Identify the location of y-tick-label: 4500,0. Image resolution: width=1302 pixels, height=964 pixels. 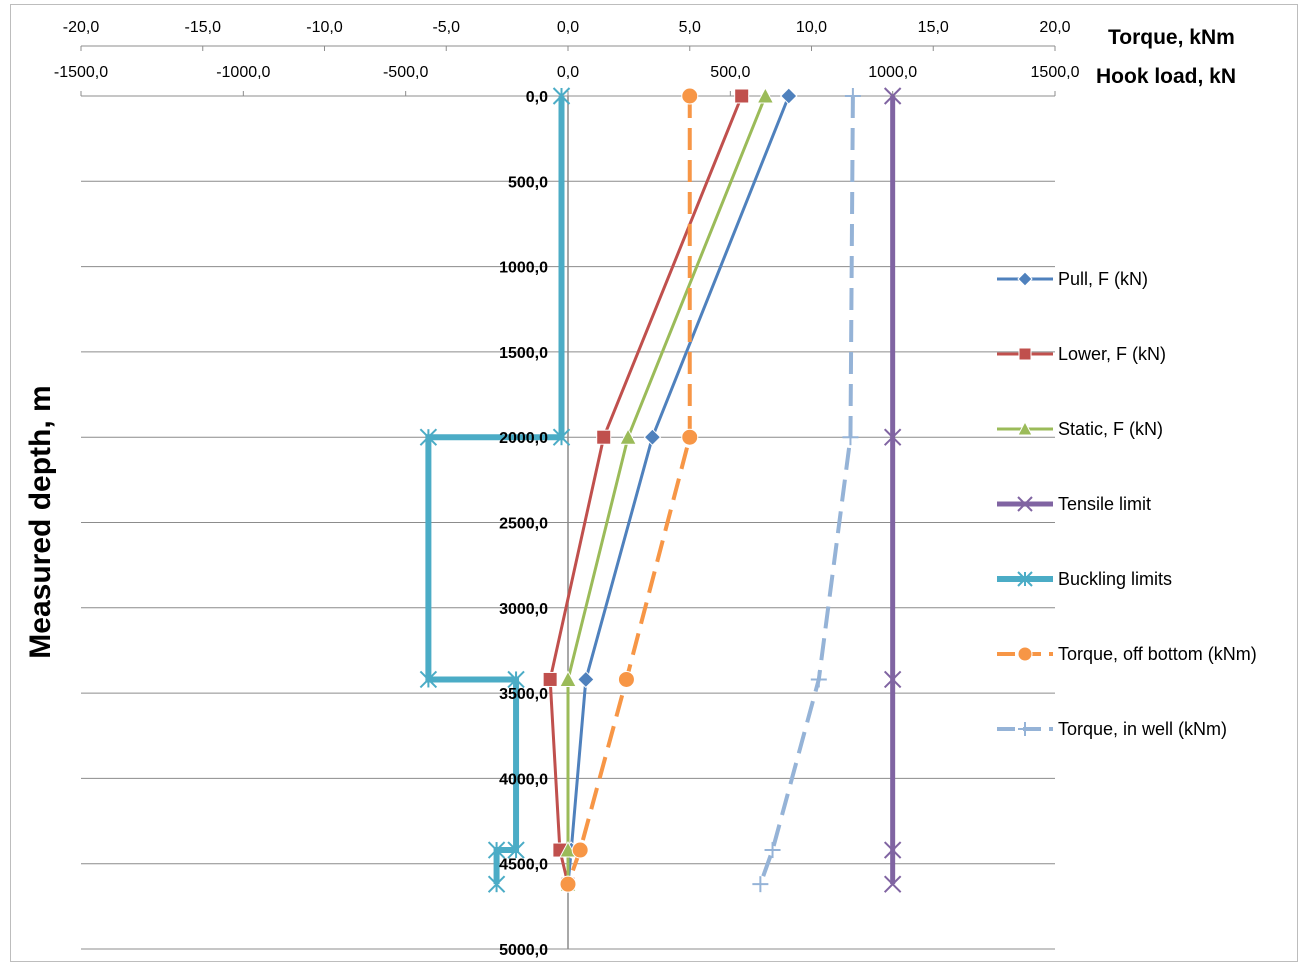
(523, 865).